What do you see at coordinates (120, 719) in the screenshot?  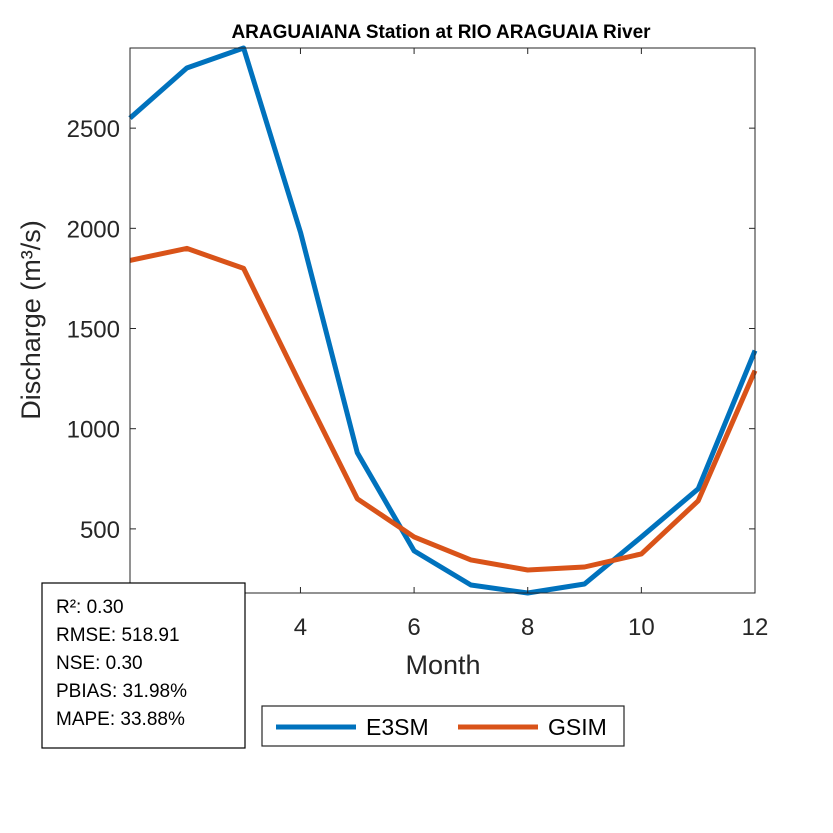 I see `stats-mape: MAPE: 33.88%` at bounding box center [120, 719].